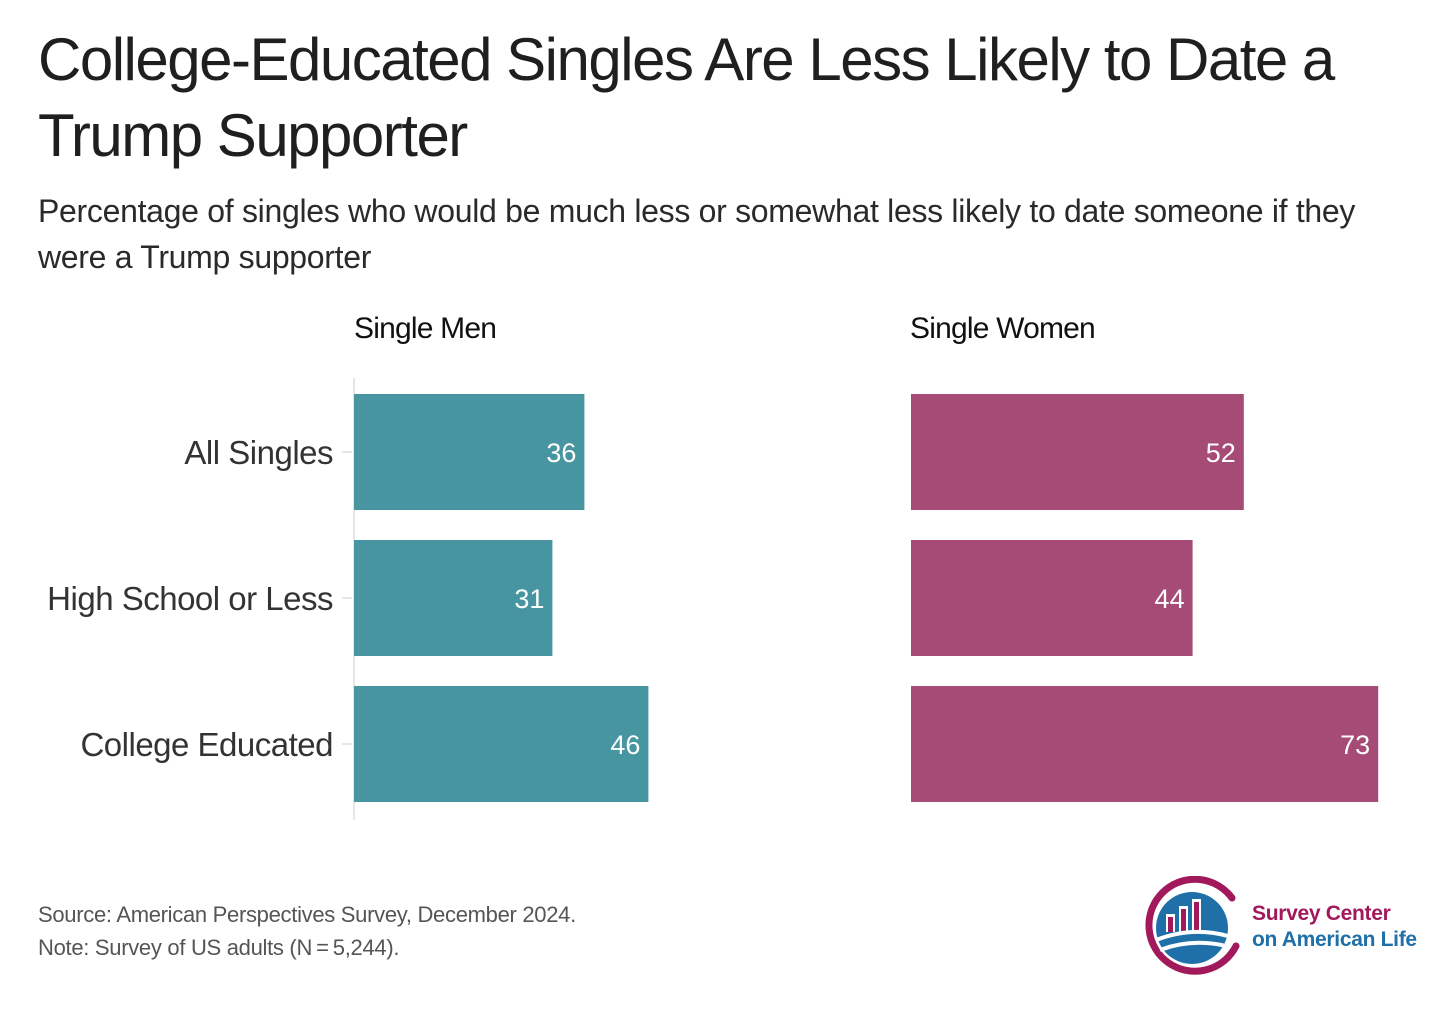  What do you see at coordinates (1321, 913) in the screenshot?
I see `logo-text-line1: Survey Center` at bounding box center [1321, 913].